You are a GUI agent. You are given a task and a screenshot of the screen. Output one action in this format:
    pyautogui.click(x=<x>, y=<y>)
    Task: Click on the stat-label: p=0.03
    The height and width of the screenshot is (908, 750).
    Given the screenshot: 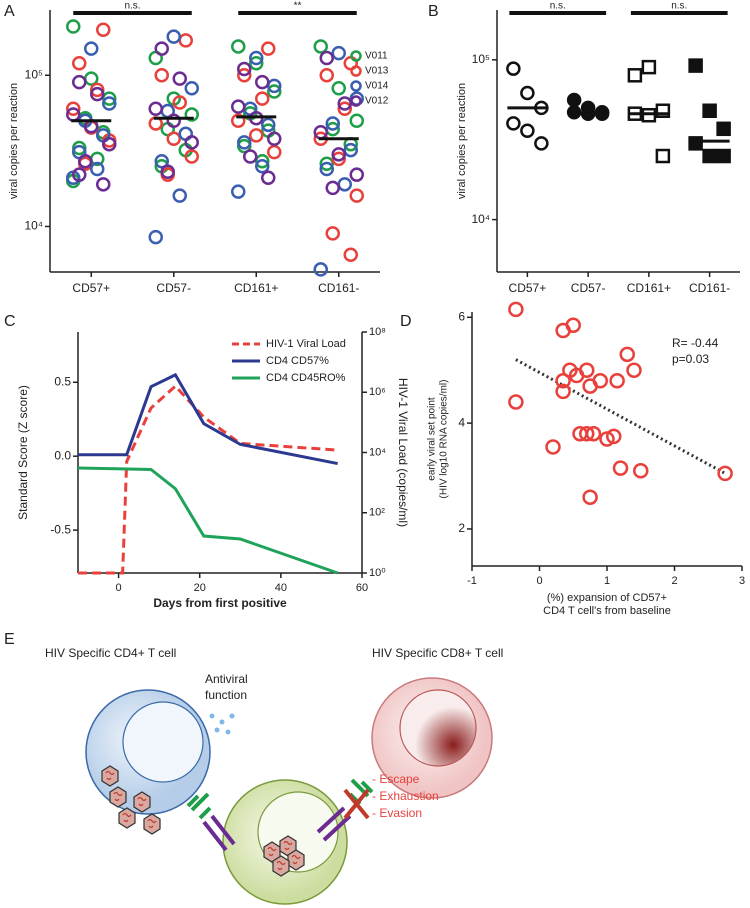 What is the action you would take?
    pyautogui.click(x=690, y=359)
    